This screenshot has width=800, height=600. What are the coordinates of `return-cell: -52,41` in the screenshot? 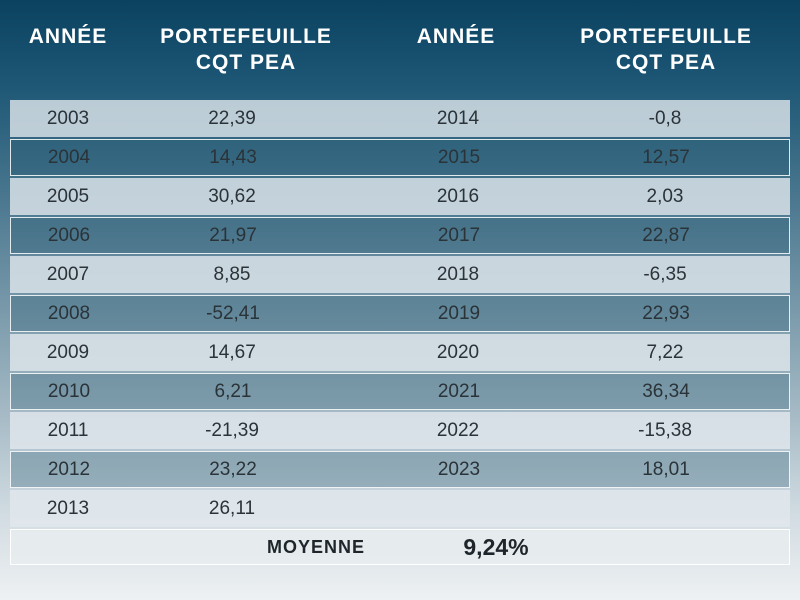 It's located at (233, 313).